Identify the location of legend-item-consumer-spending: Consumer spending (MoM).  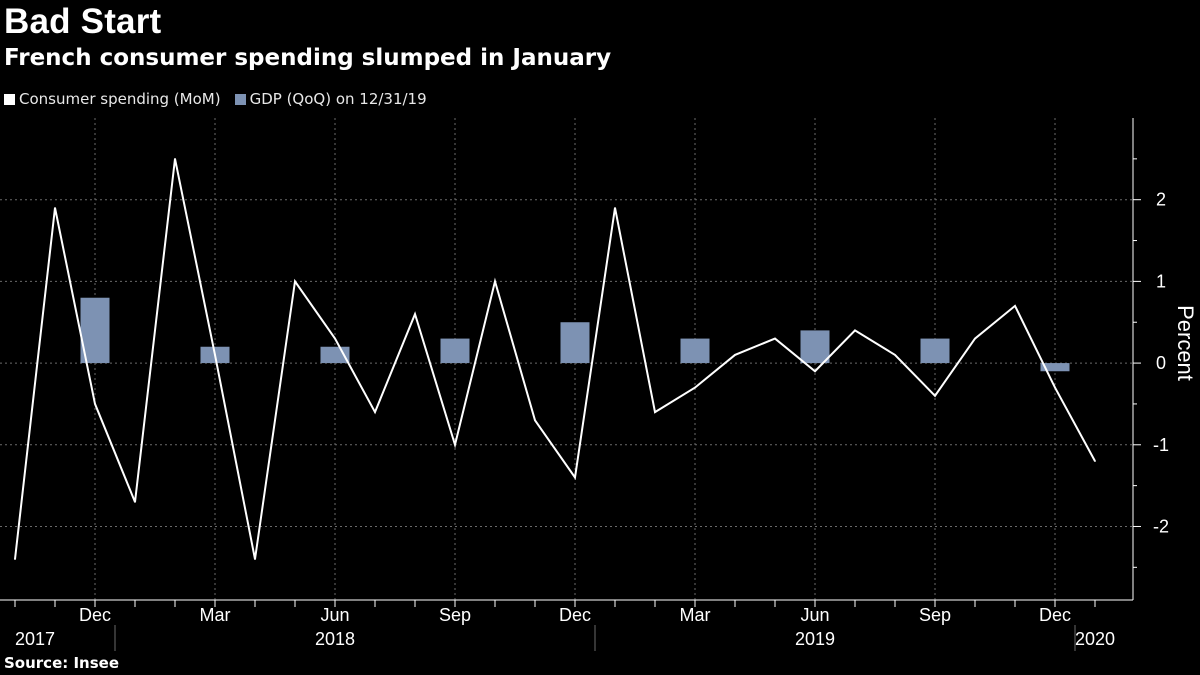
(112, 99).